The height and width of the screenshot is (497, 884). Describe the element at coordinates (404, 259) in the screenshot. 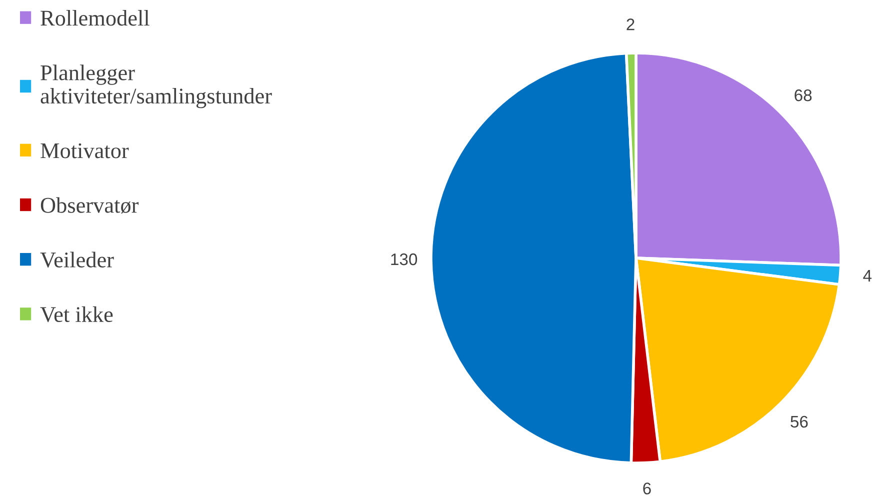

I see `data-label: 130` at that location.